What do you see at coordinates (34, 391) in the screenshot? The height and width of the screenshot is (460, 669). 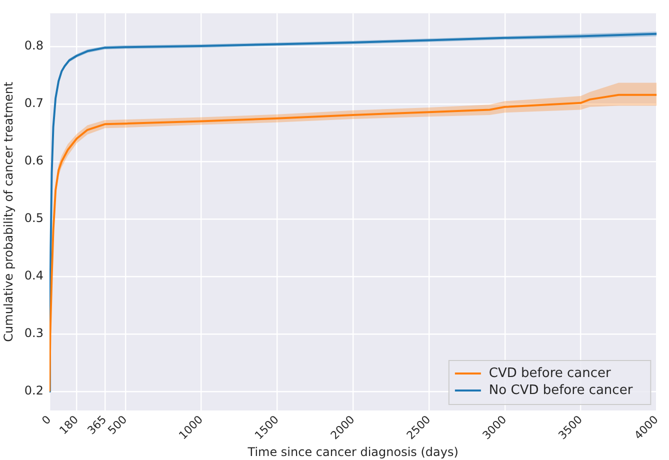 I see `y-tick-label: 0.2` at bounding box center [34, 391].